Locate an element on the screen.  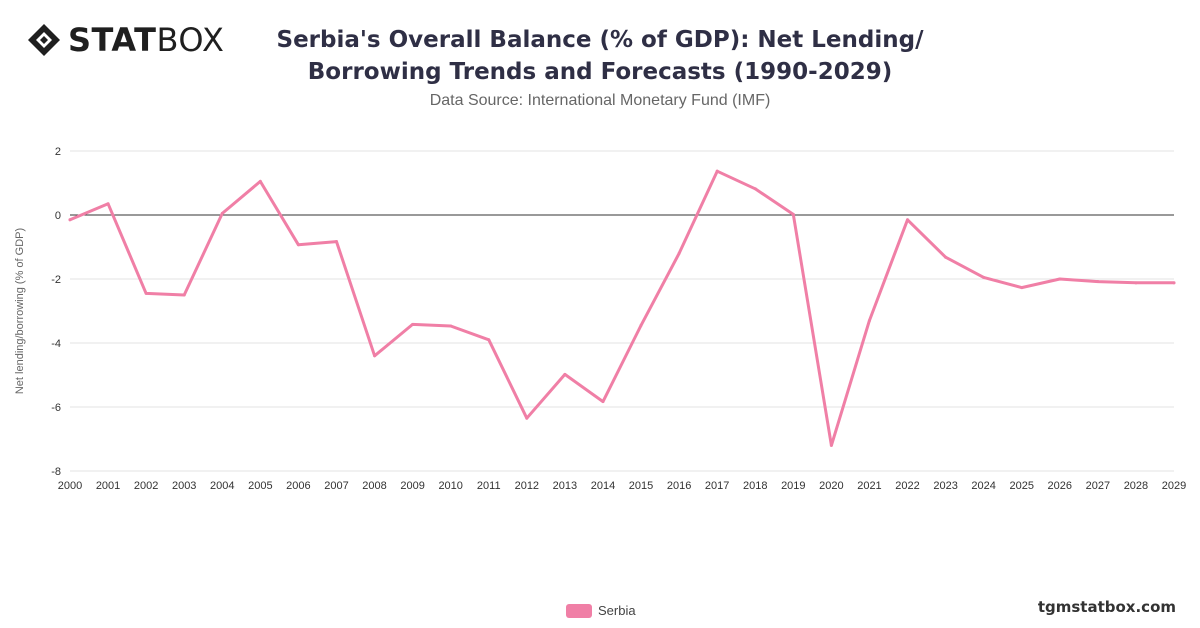
x-tick-label: 2004 is located at coordinates (222, 486).